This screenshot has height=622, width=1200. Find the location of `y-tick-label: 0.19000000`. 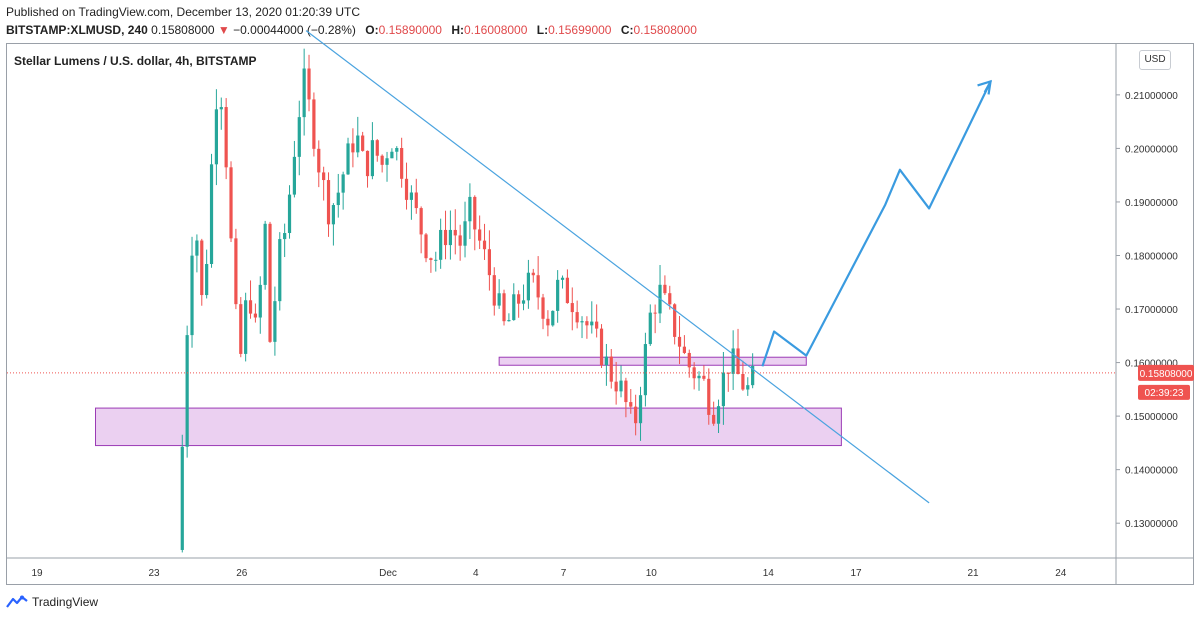

y-tick-label: 0.19000000 is located at coordinates (1151, 203).